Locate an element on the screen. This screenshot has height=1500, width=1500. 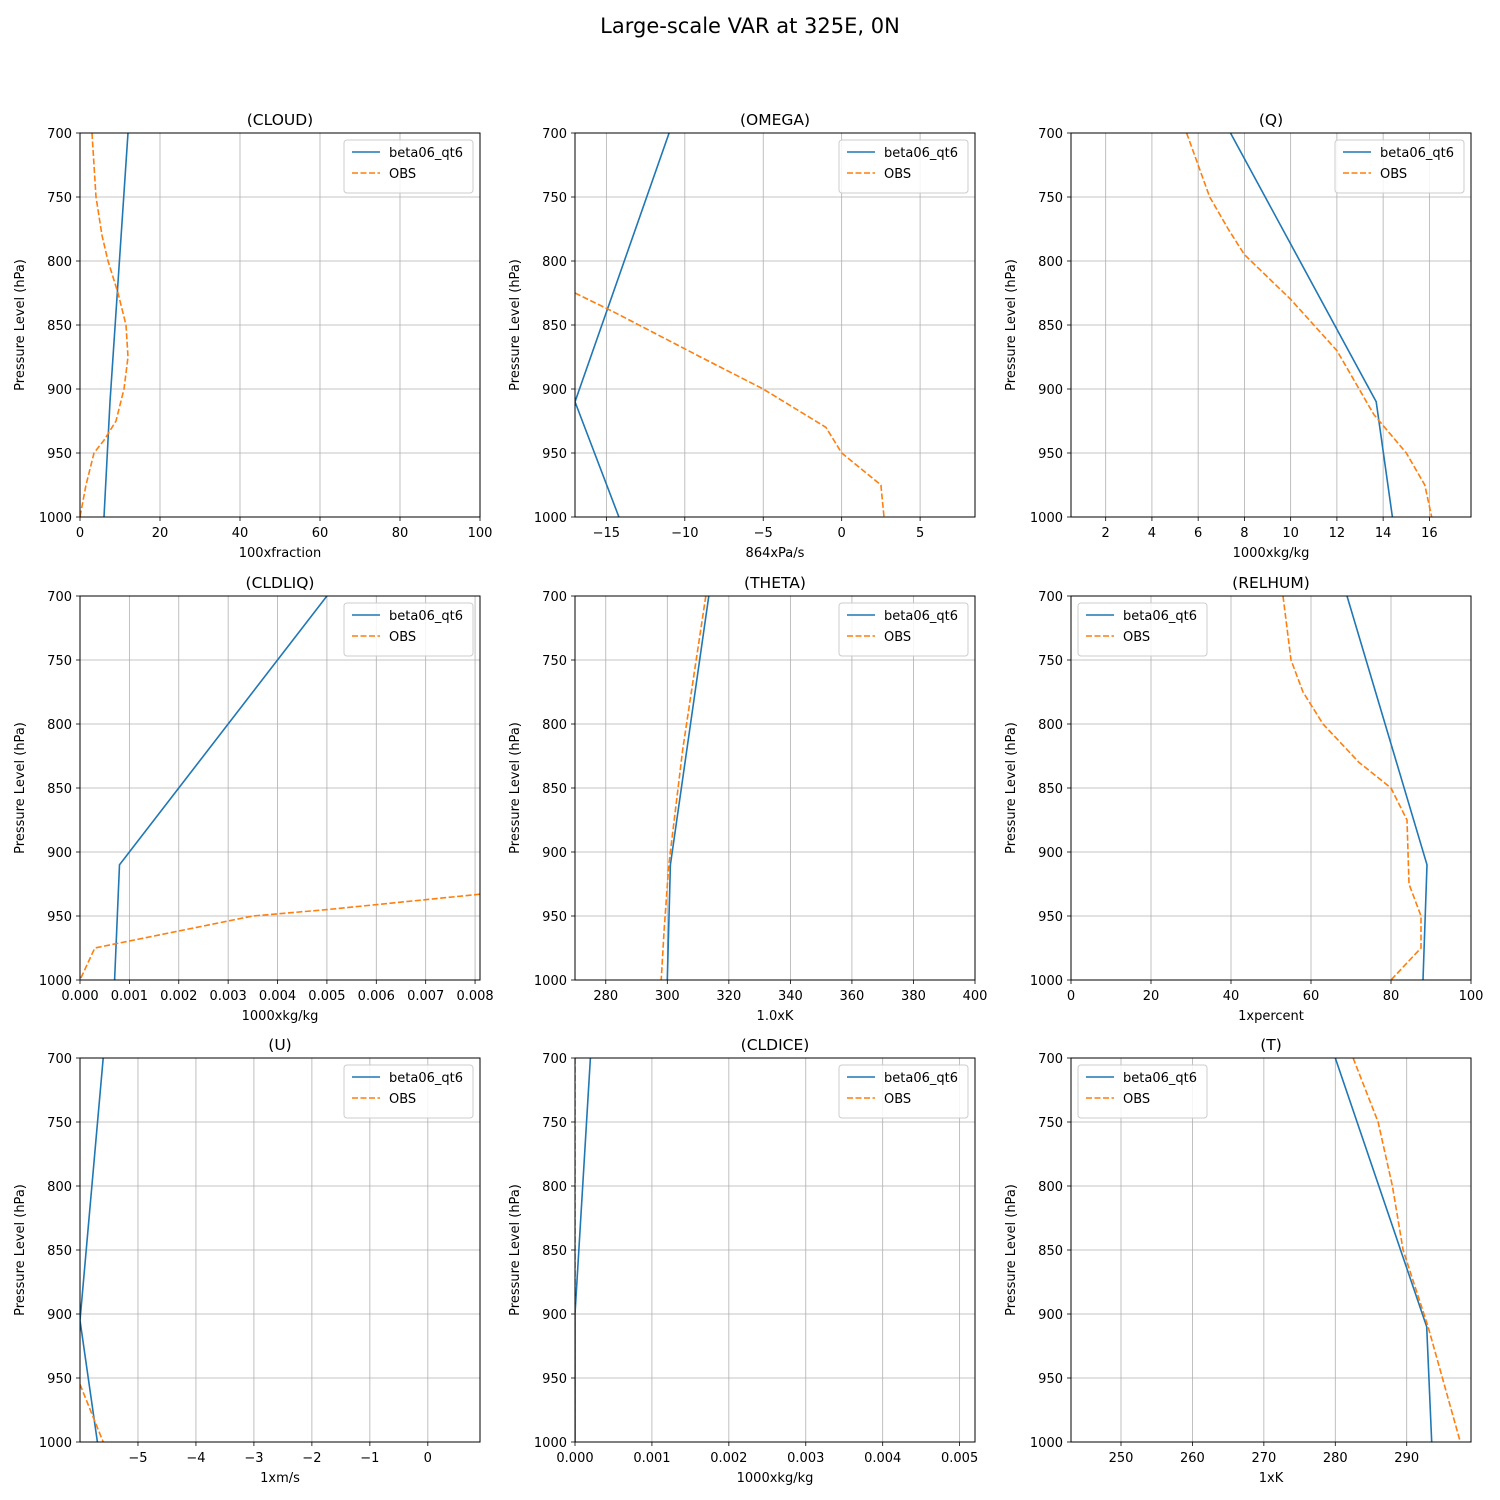
x-tick-label: 4 is located at coordinates (1152, 533).